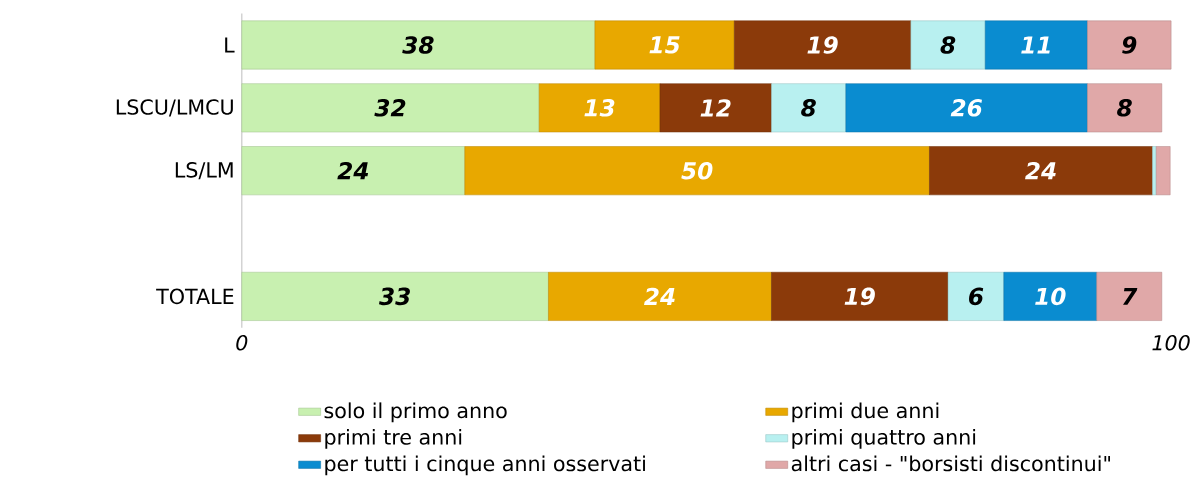  I want to click on data-label: 11, so click(1035, 45).